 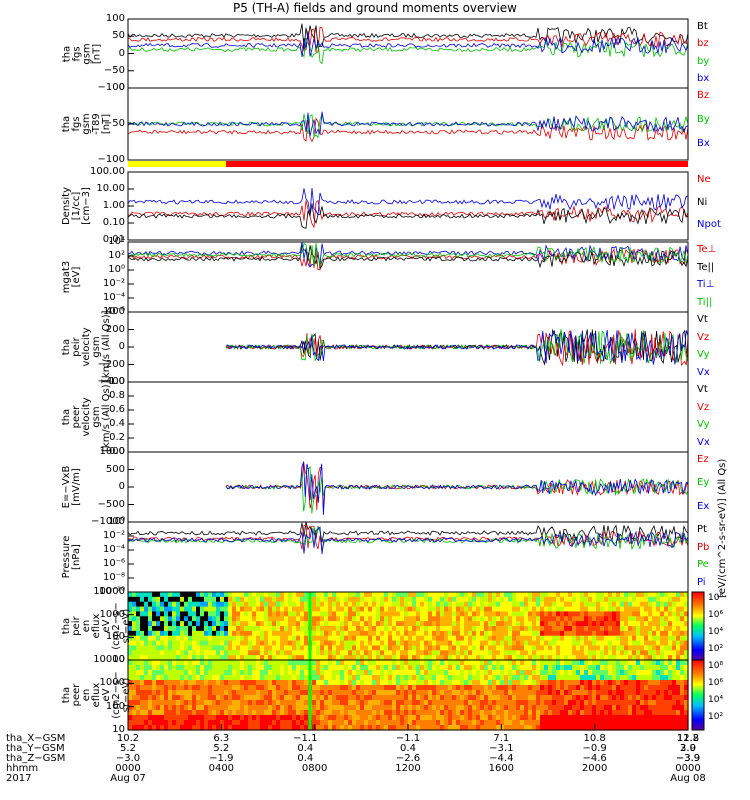 I want to click on trace-Npot, so click(x=408, y=201).